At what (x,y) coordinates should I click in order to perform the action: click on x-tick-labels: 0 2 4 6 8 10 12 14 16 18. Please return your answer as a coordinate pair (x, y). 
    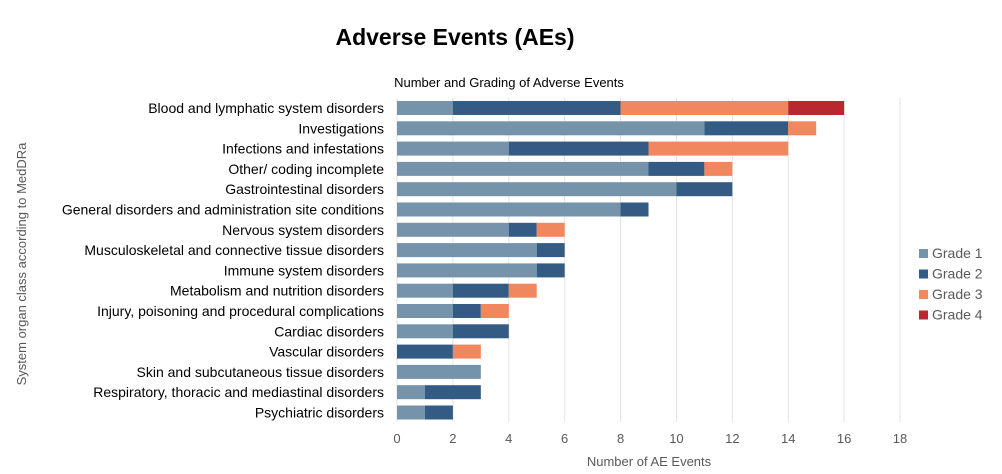
    Looking at the image, I should click on (650, 438).